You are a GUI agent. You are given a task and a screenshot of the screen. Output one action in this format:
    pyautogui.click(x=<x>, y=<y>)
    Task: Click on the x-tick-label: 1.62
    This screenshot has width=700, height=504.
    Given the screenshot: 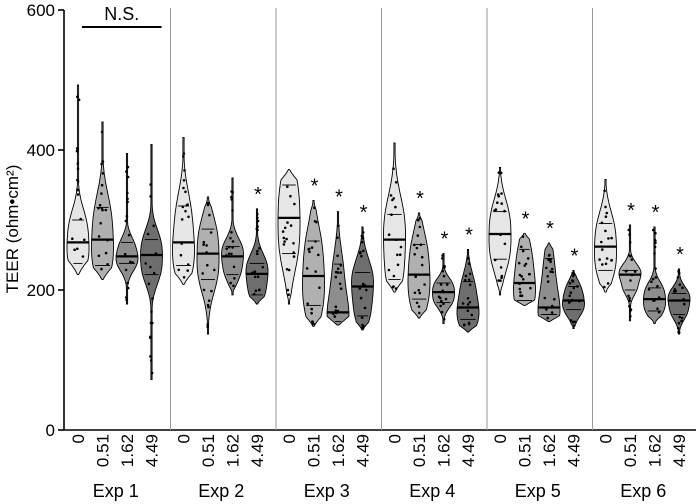 What is the action you would take?
    pyautogui.click(x=444, y=450)
    